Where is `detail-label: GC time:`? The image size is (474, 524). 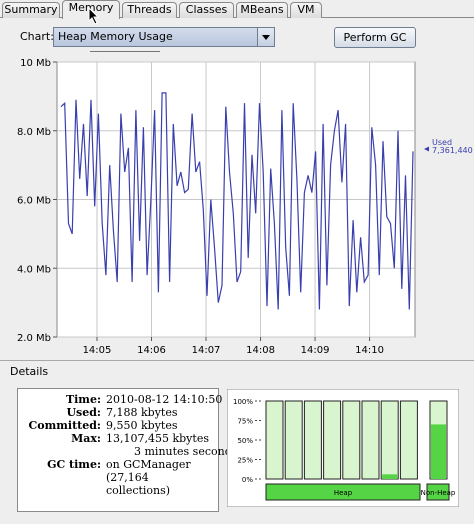
detail-label: GC time: is located at coordinates (74, 464).